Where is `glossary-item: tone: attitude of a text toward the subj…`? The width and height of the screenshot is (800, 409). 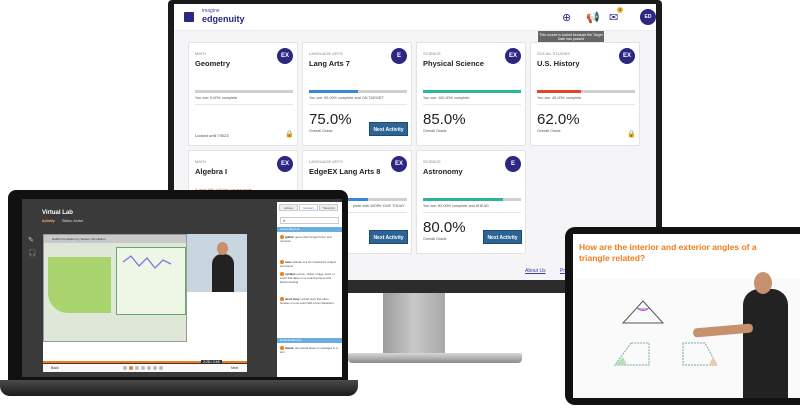 glossary-item: tone: attitude of a text toward the subj… is located at coordinates (309, 264).